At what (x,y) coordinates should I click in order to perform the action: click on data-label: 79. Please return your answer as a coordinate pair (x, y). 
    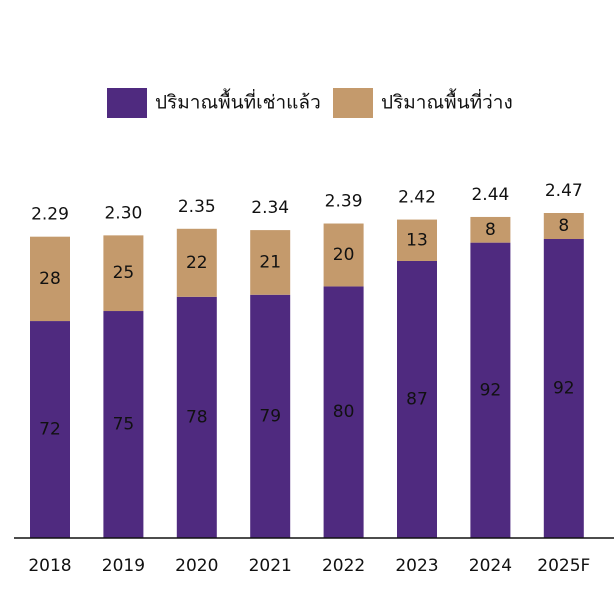
    Looking at the image, I should click on (270, 416).